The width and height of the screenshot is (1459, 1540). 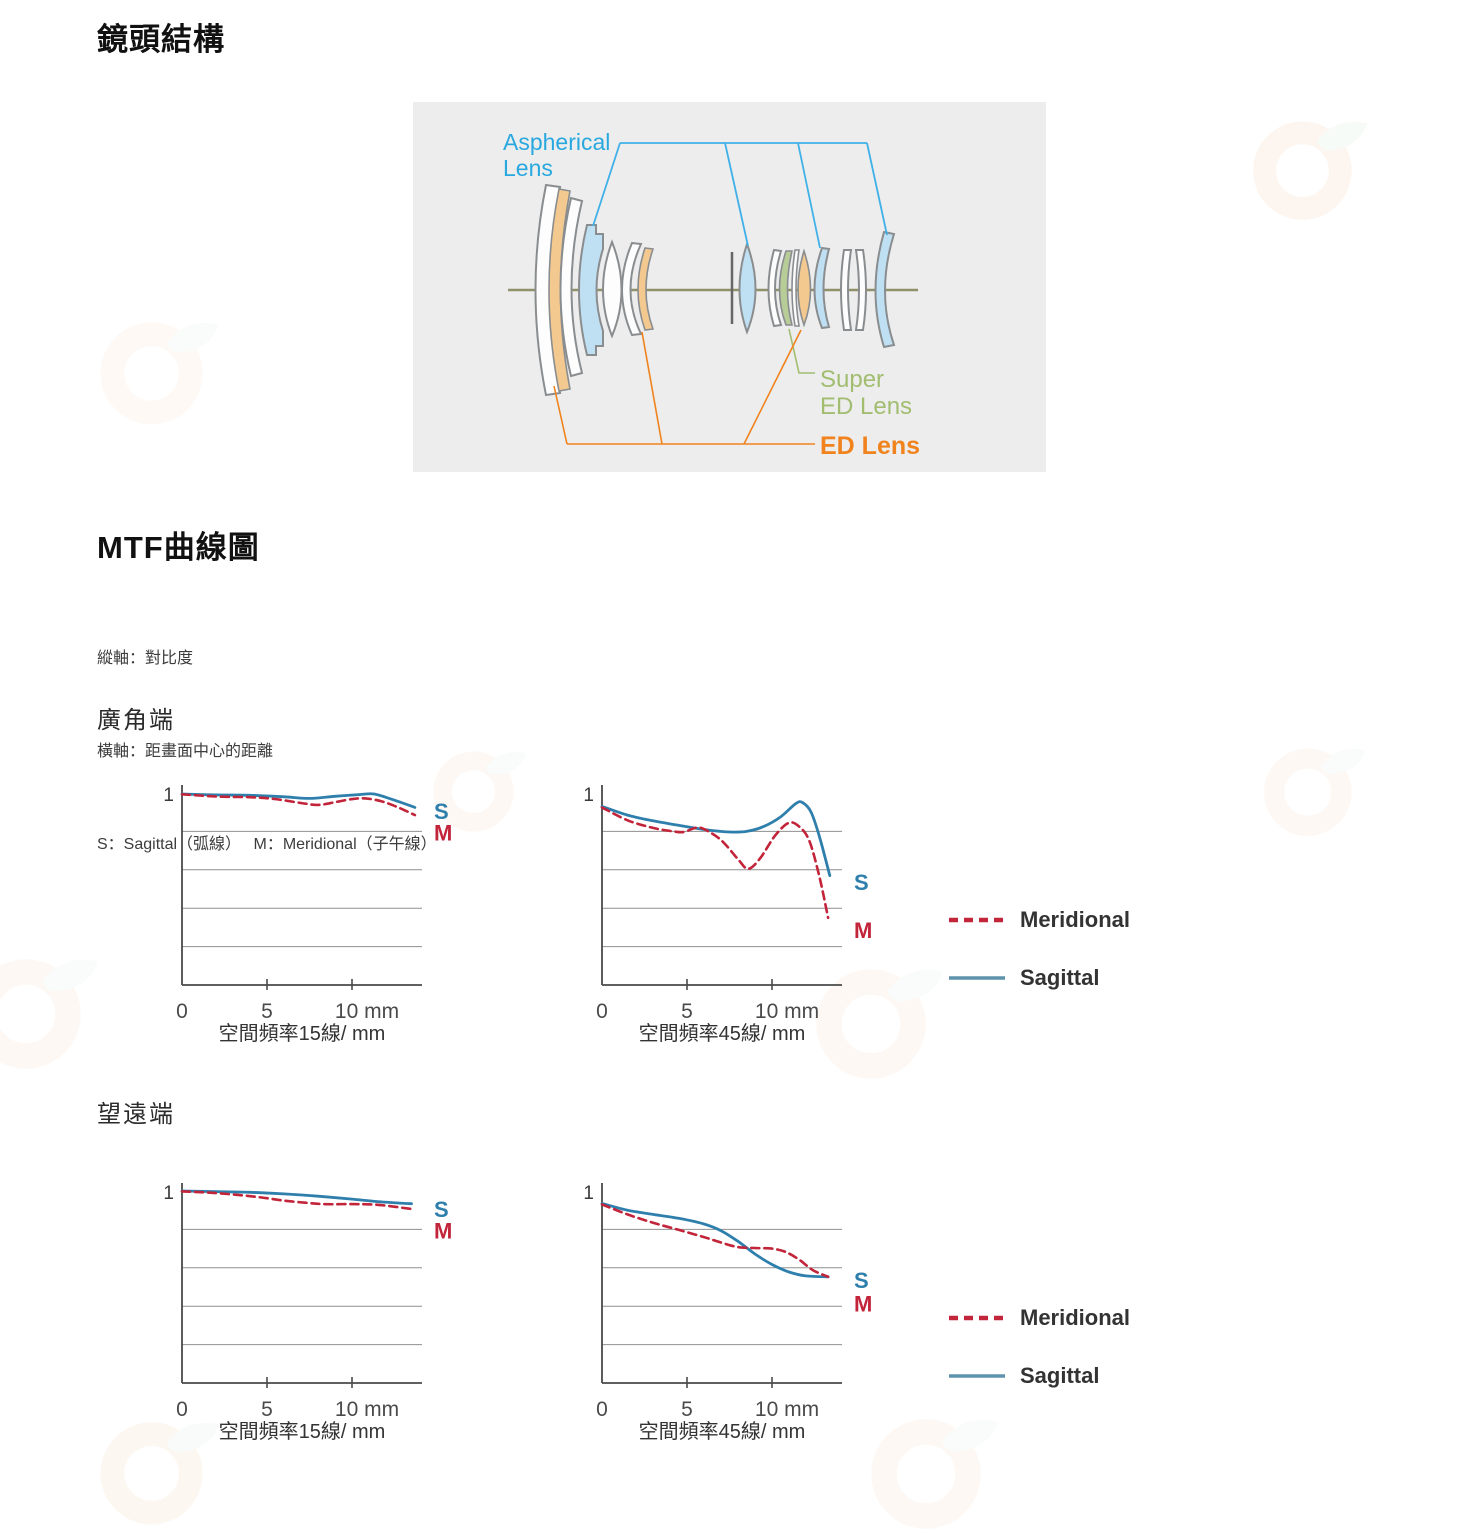 What do you see at coordinates (556, 142) in the screenshot?
I see `aspherical-lens-label-line1: Aspherical` at bounding box center [556, 142].